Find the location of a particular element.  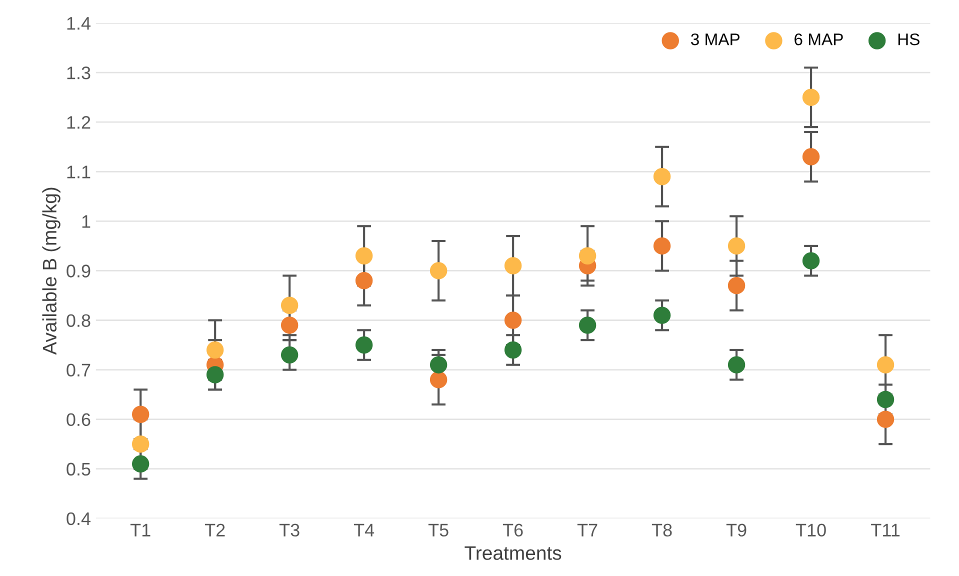

x-tick-label: T3 is located at coordinates (289, 530).